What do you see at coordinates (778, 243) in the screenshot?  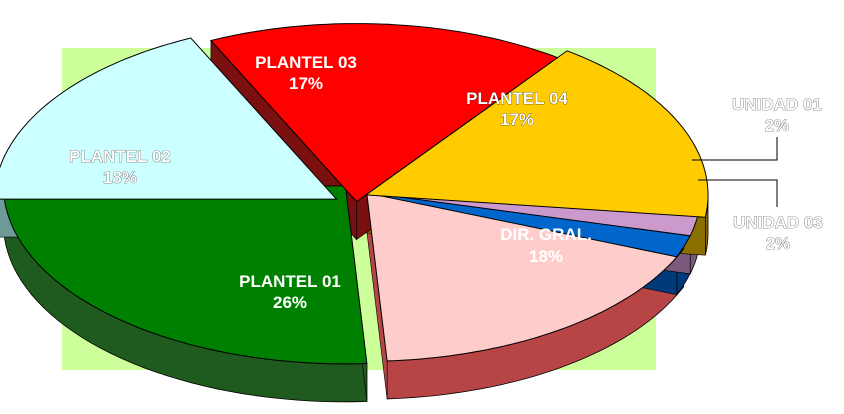 I see `slice-value-unidad-03: 2%` at bounding box center [778, 243].